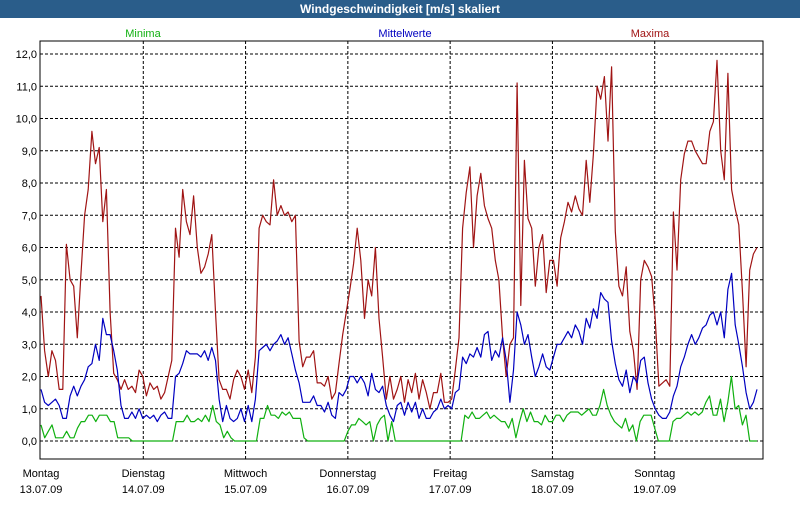  Describe the element at coordinates (29, 281) in the screenshot. I see `y-tick-label: 5,0` at that location.